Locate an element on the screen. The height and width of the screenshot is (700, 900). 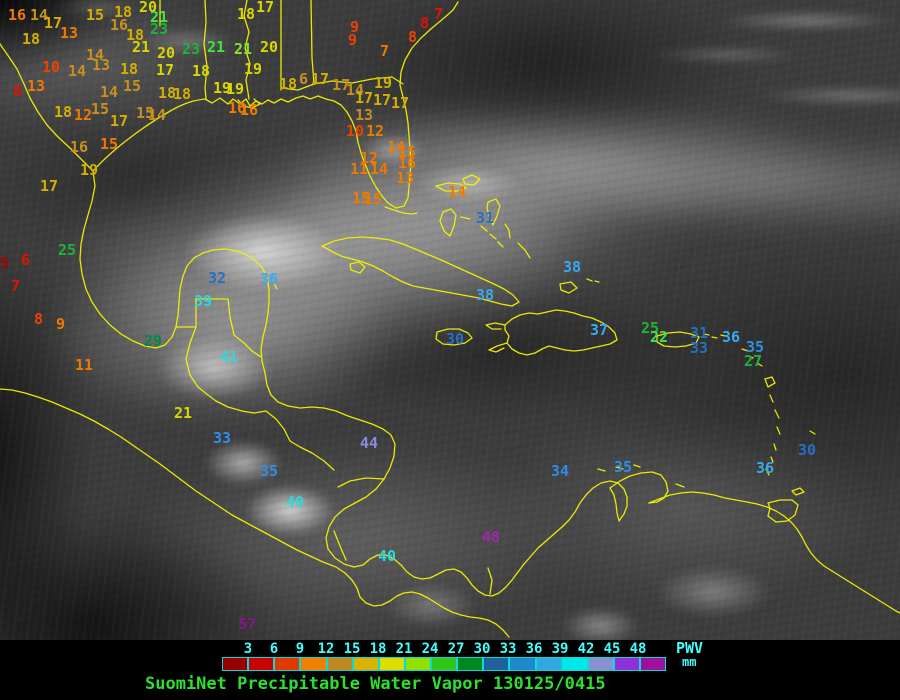
colorbar-tick-label: 30 is located at coordinates (482, 649).